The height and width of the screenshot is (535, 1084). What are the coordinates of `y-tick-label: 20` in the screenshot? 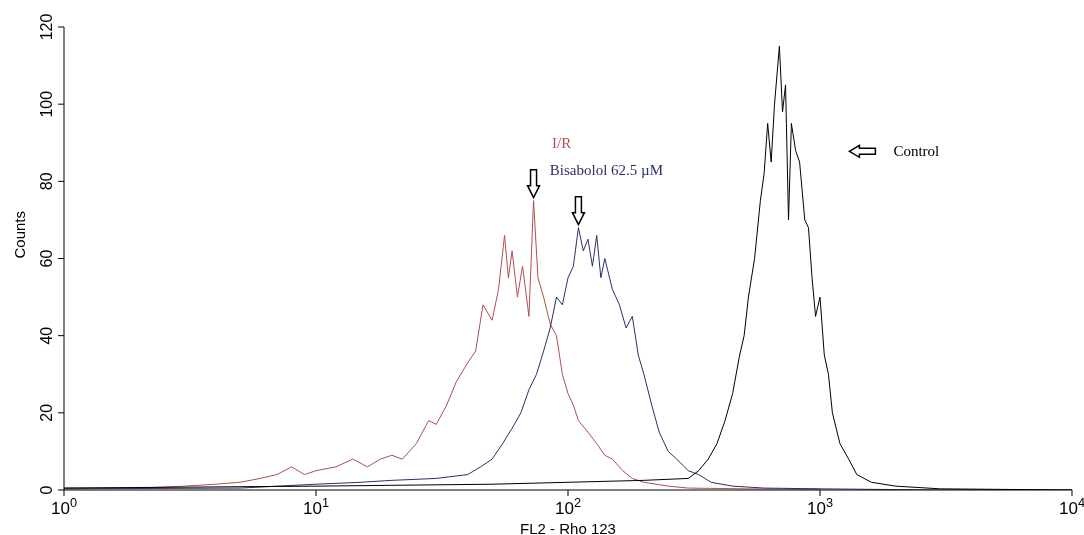 It's located at (46, 412).